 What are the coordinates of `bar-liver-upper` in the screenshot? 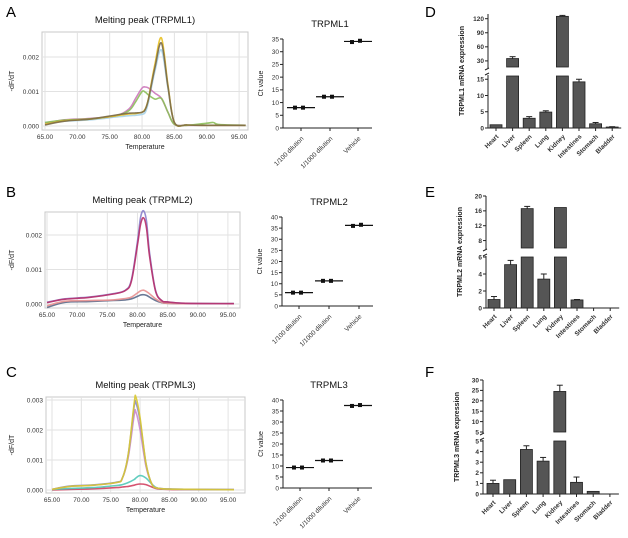 It's located at (513, 63).